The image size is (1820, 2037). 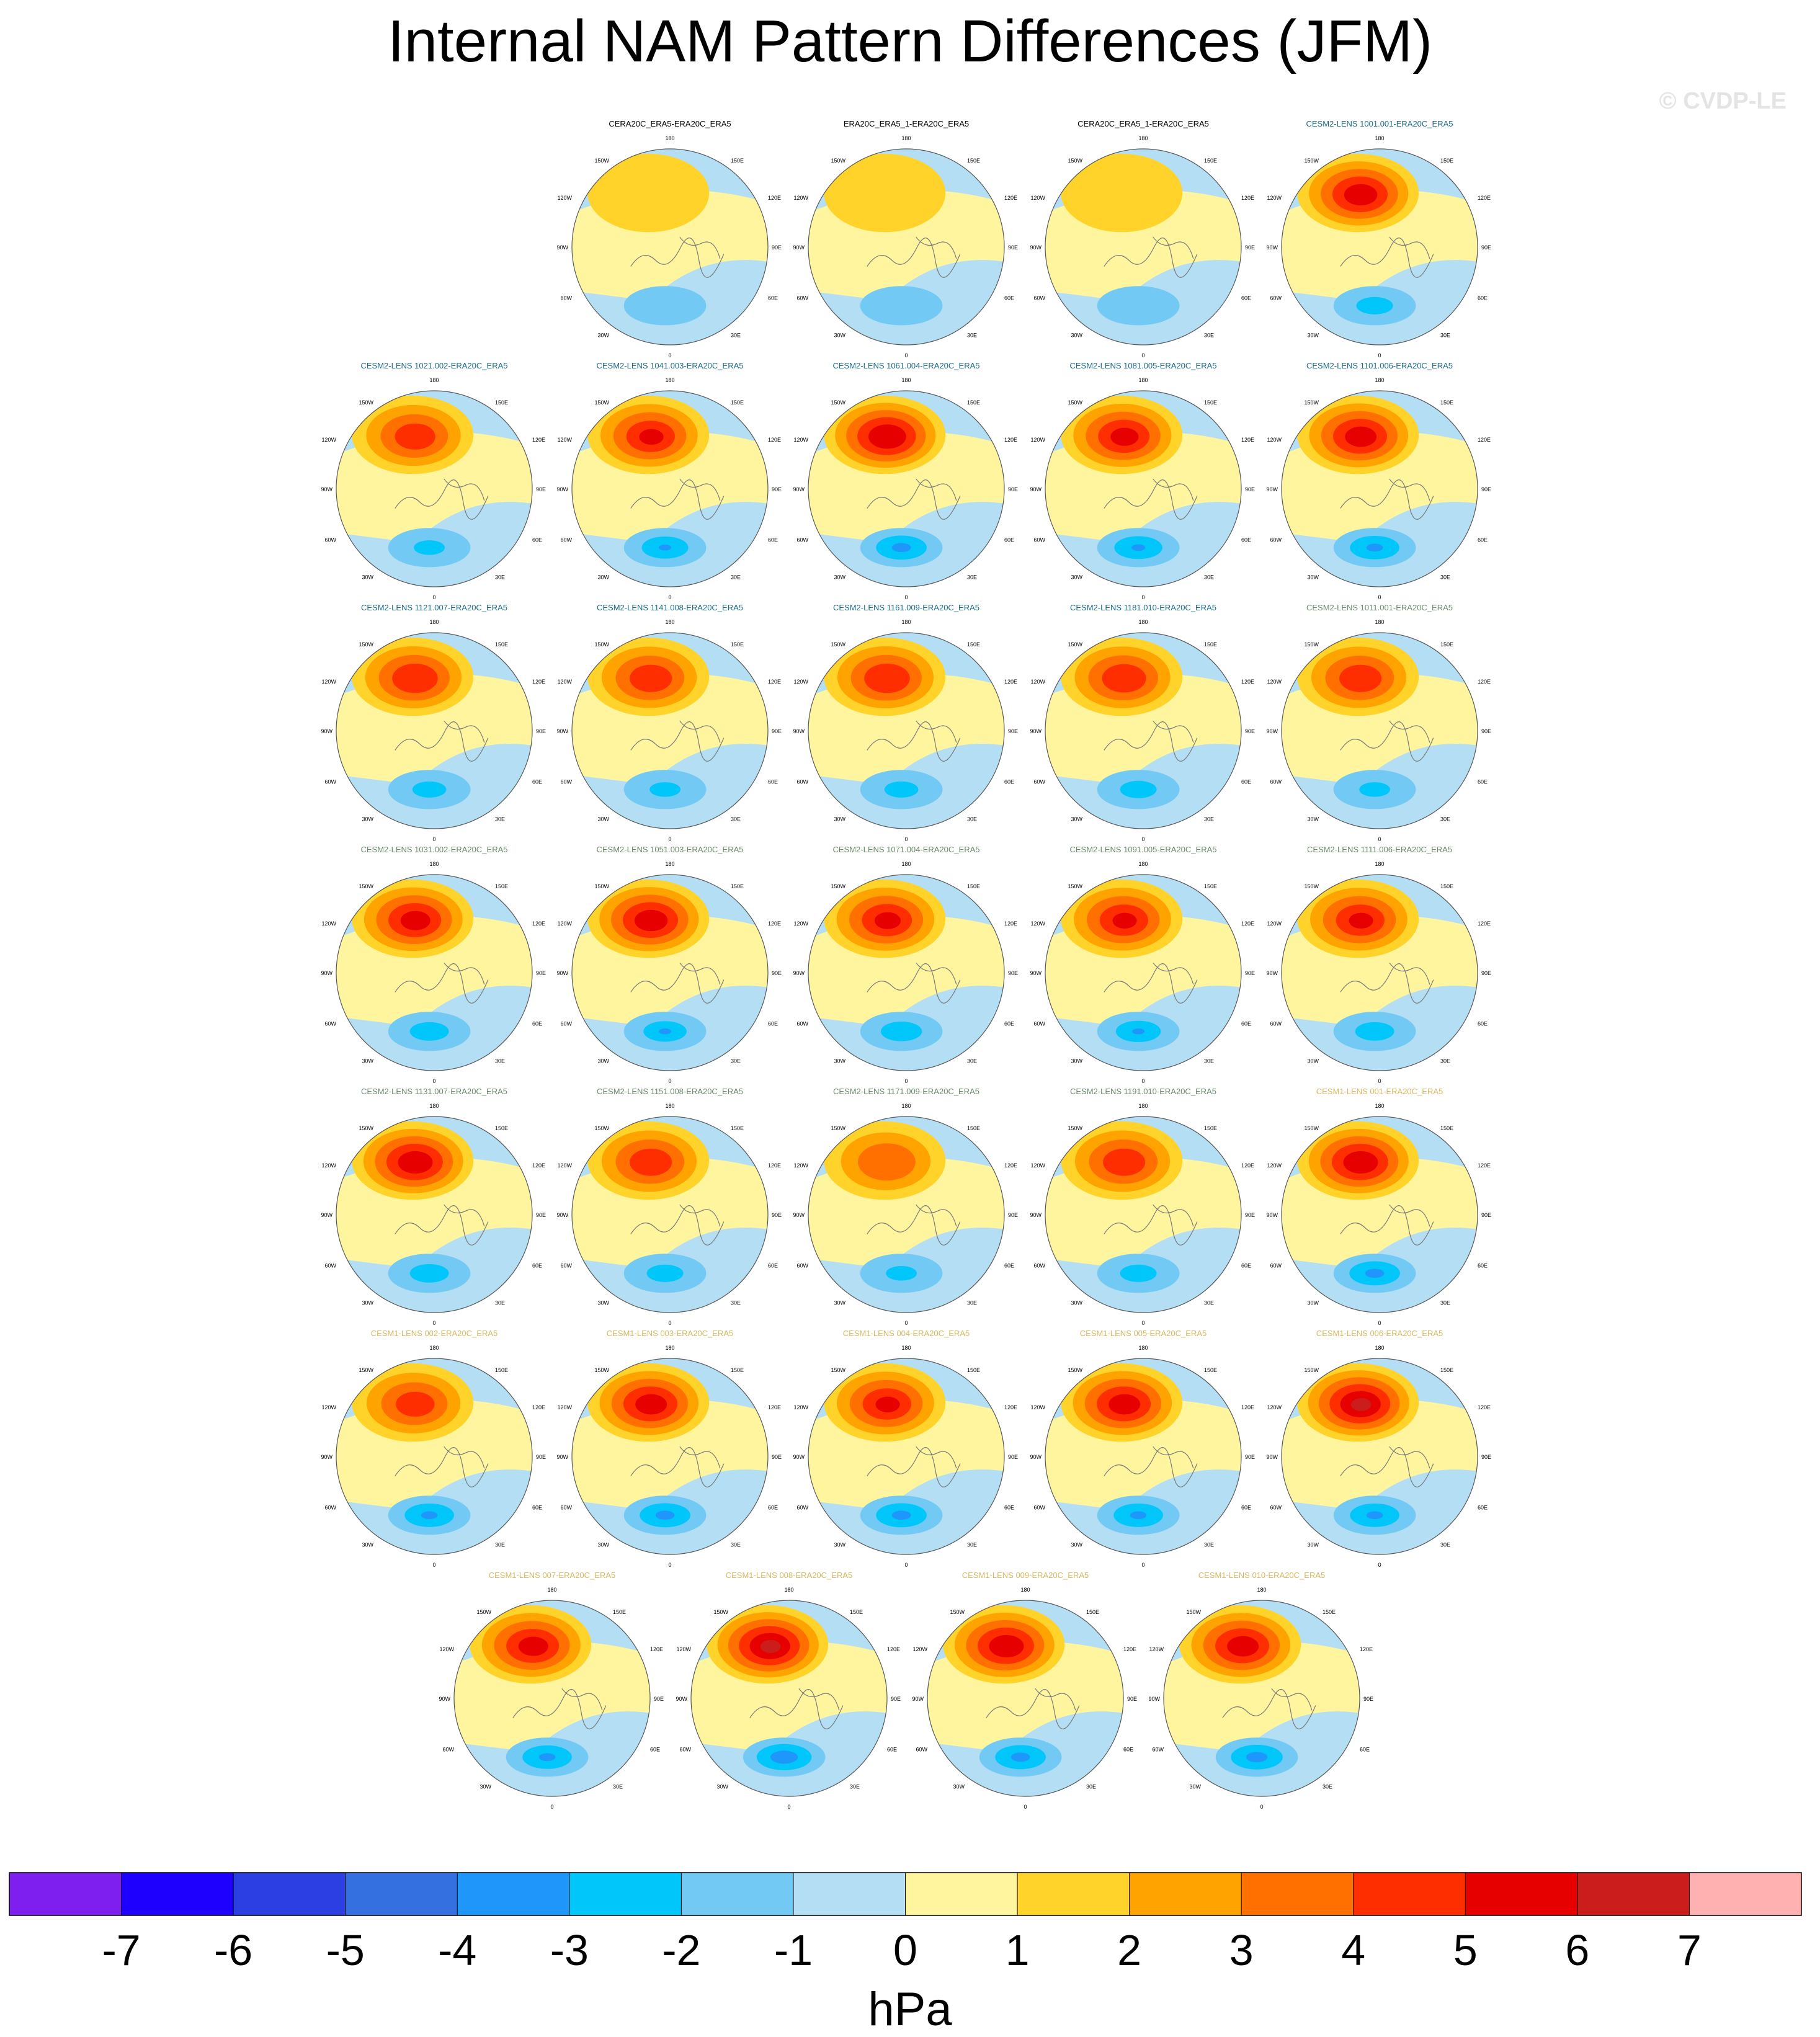 What do you see at coordinates (1143, 1091) in the screenshot?
I see `panel-title: CESM2-LENS 1191.010-ERA20C_ERA5` at bounding box center [1143, 1091].